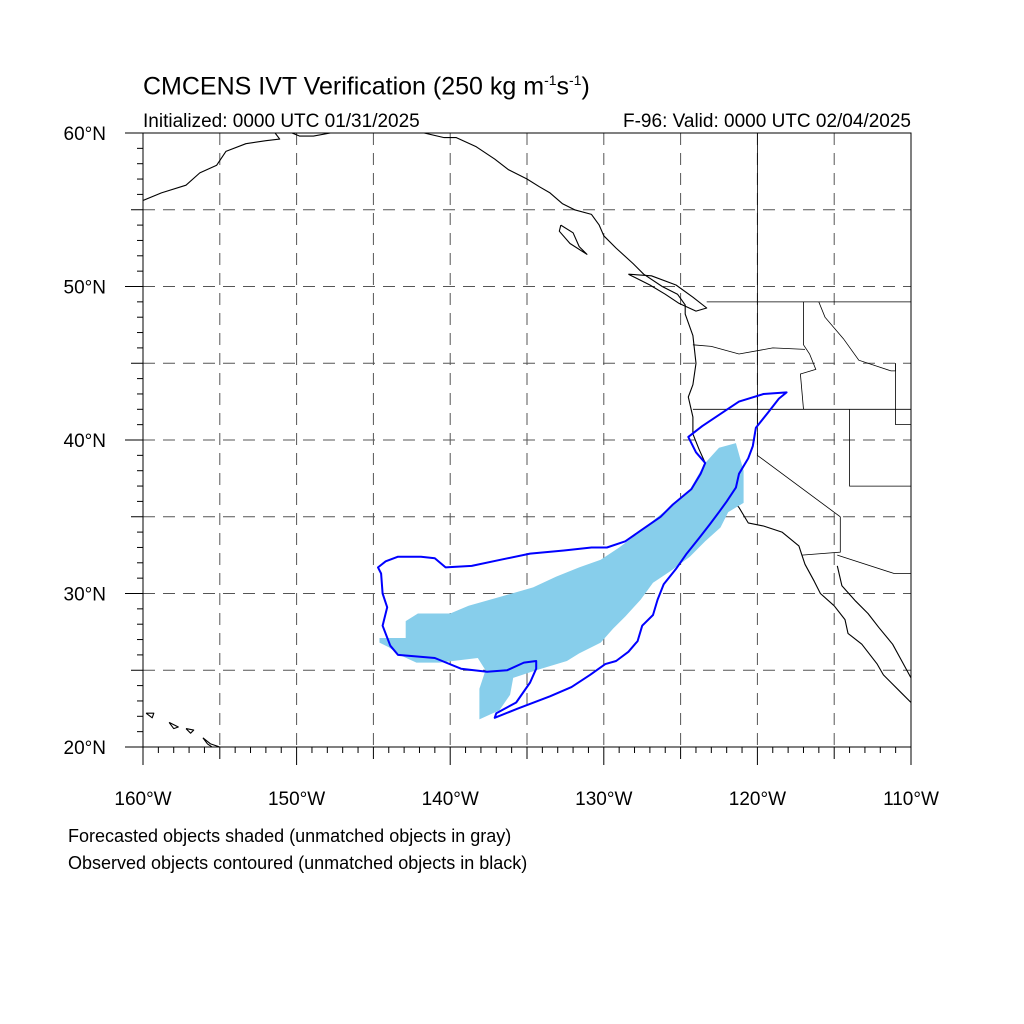 The width and height of the screenshot is (1024, 1024). I want to click on lon-tick-label: 140°W, so click(450, 799).